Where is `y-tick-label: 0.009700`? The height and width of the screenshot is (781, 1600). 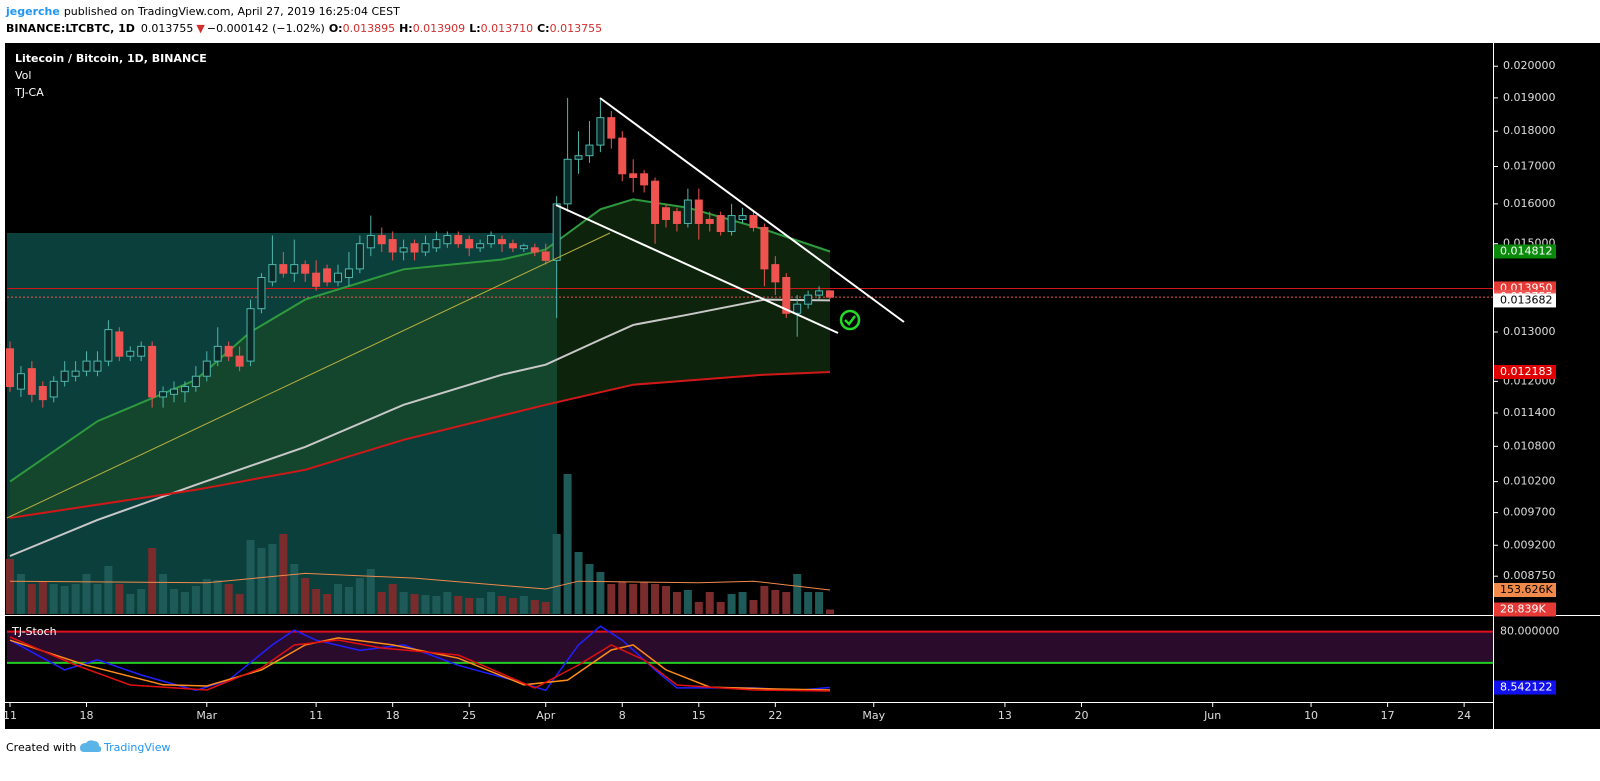 y-tick-label: 0.009700 is located at coordinates (1529, 512).